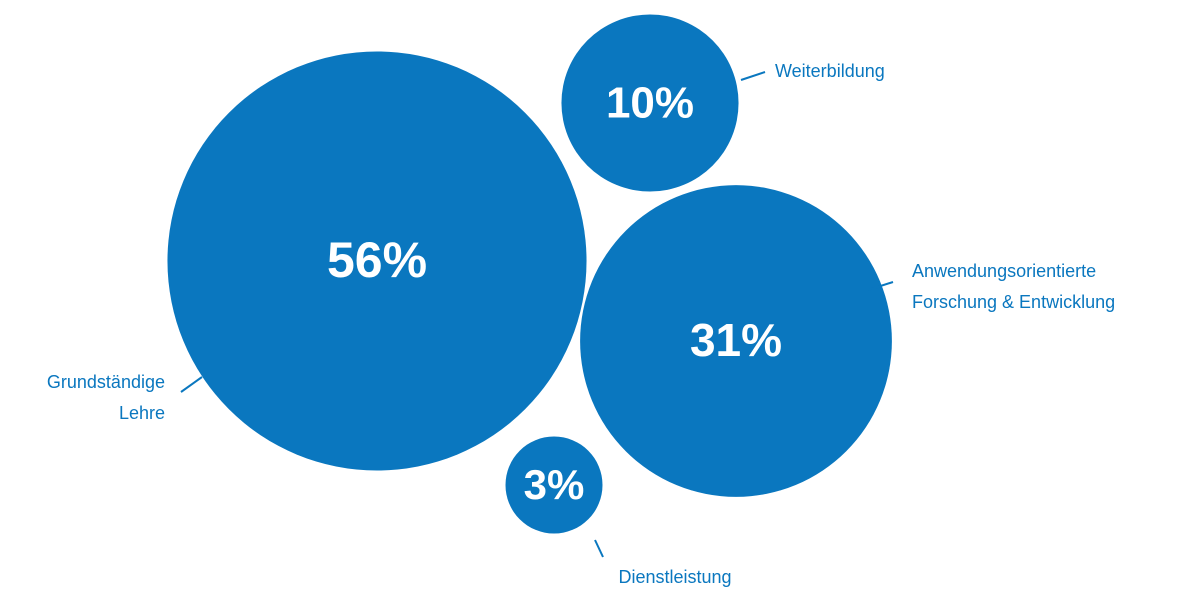  What do you see at coordinates (142, 413) in the screenshot?
I see `category-label: Lehre` at bounding box center [142, 413].